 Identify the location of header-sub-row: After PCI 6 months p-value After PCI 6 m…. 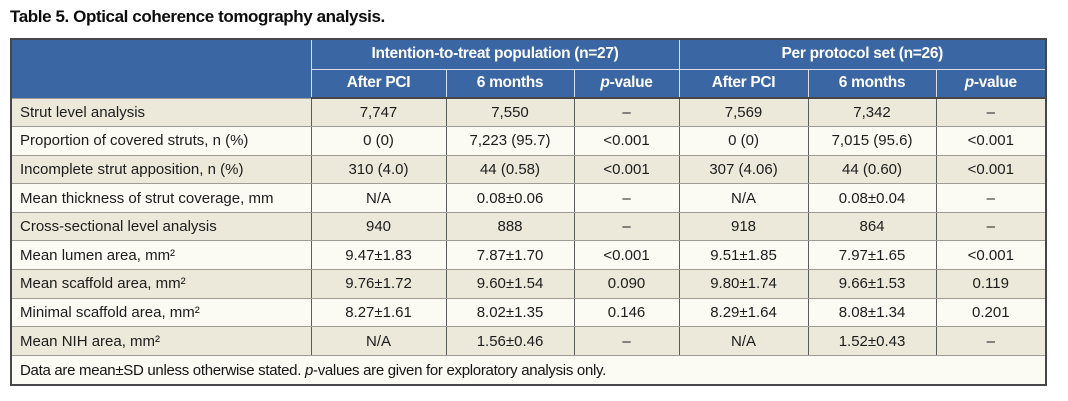
(529, 83).